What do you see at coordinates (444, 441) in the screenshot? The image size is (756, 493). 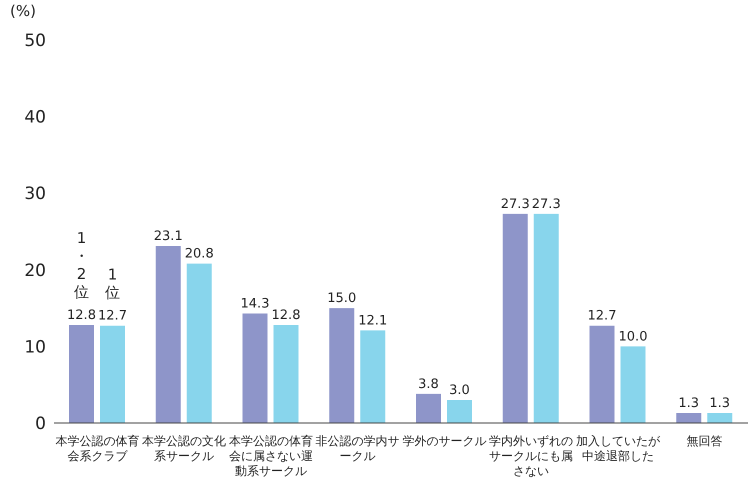 I see `x-tick-label: 学外のサークル` at bounding box center [444, 441].